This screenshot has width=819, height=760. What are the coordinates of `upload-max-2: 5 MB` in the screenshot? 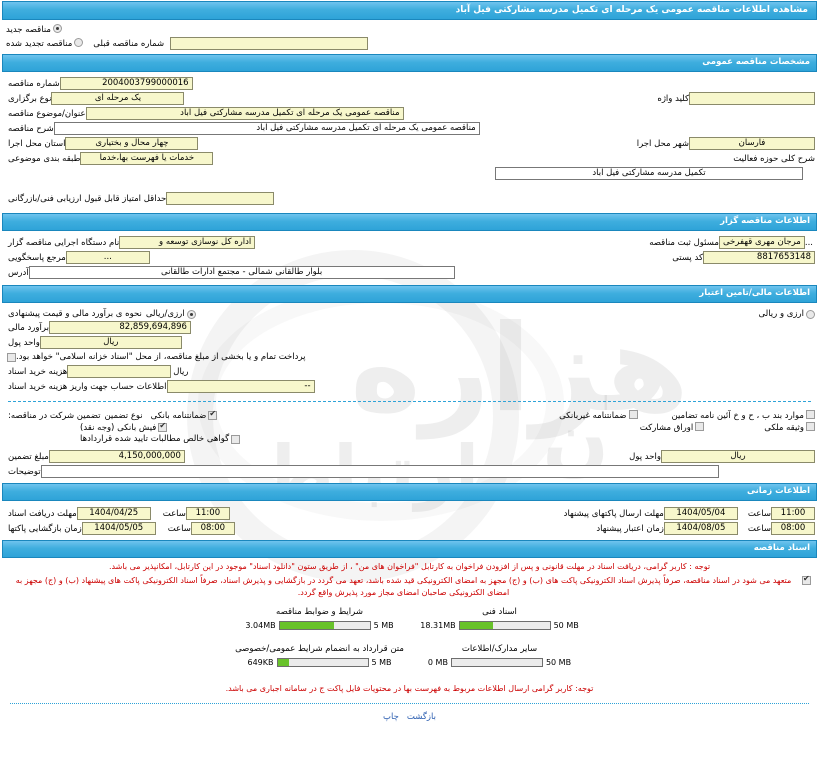 It's located at (381, 662).